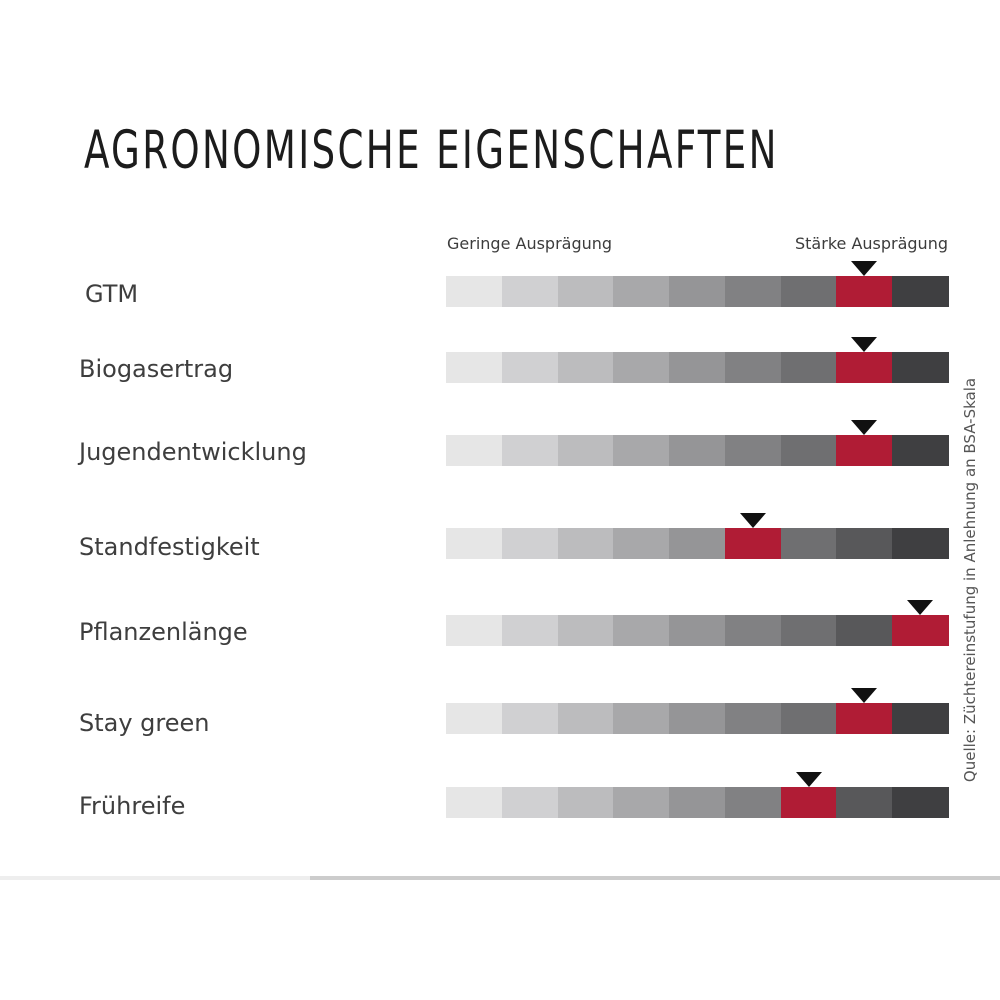 This screenshot has height=1000, width=1000. What do you see at coordinates (112, 294) in the screenshot?
I see `row-label: GTM` at bounding box center [112, 294].